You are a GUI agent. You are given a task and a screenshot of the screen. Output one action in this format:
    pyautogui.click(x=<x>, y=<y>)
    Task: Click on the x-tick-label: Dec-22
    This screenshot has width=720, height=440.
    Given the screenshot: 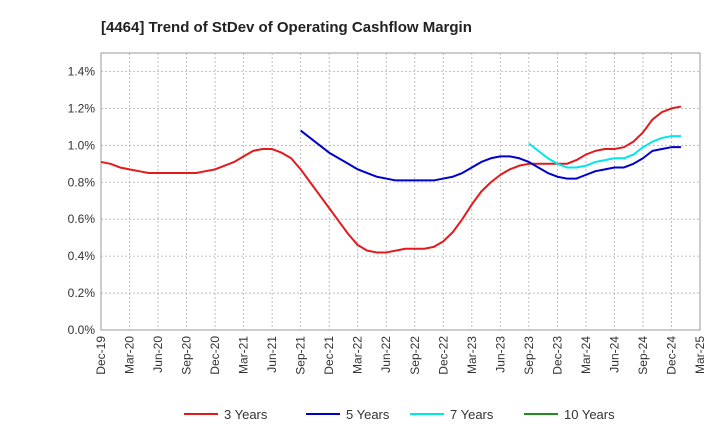 What is the action you would take?
    pyautogui.click(x=443, y=355)
    